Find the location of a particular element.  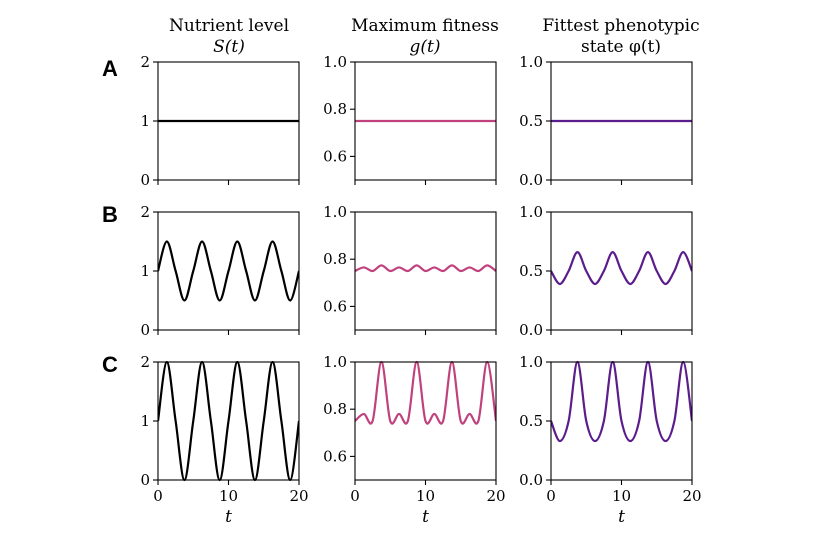

panel-c-nutrient-ytick-label: 1 is located at coordinates (145, 421).